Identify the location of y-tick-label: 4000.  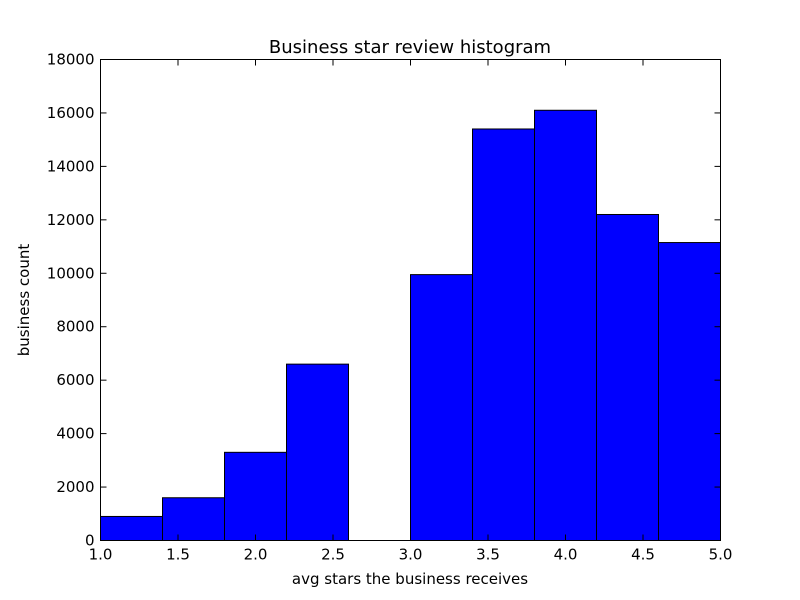
(75, 434).